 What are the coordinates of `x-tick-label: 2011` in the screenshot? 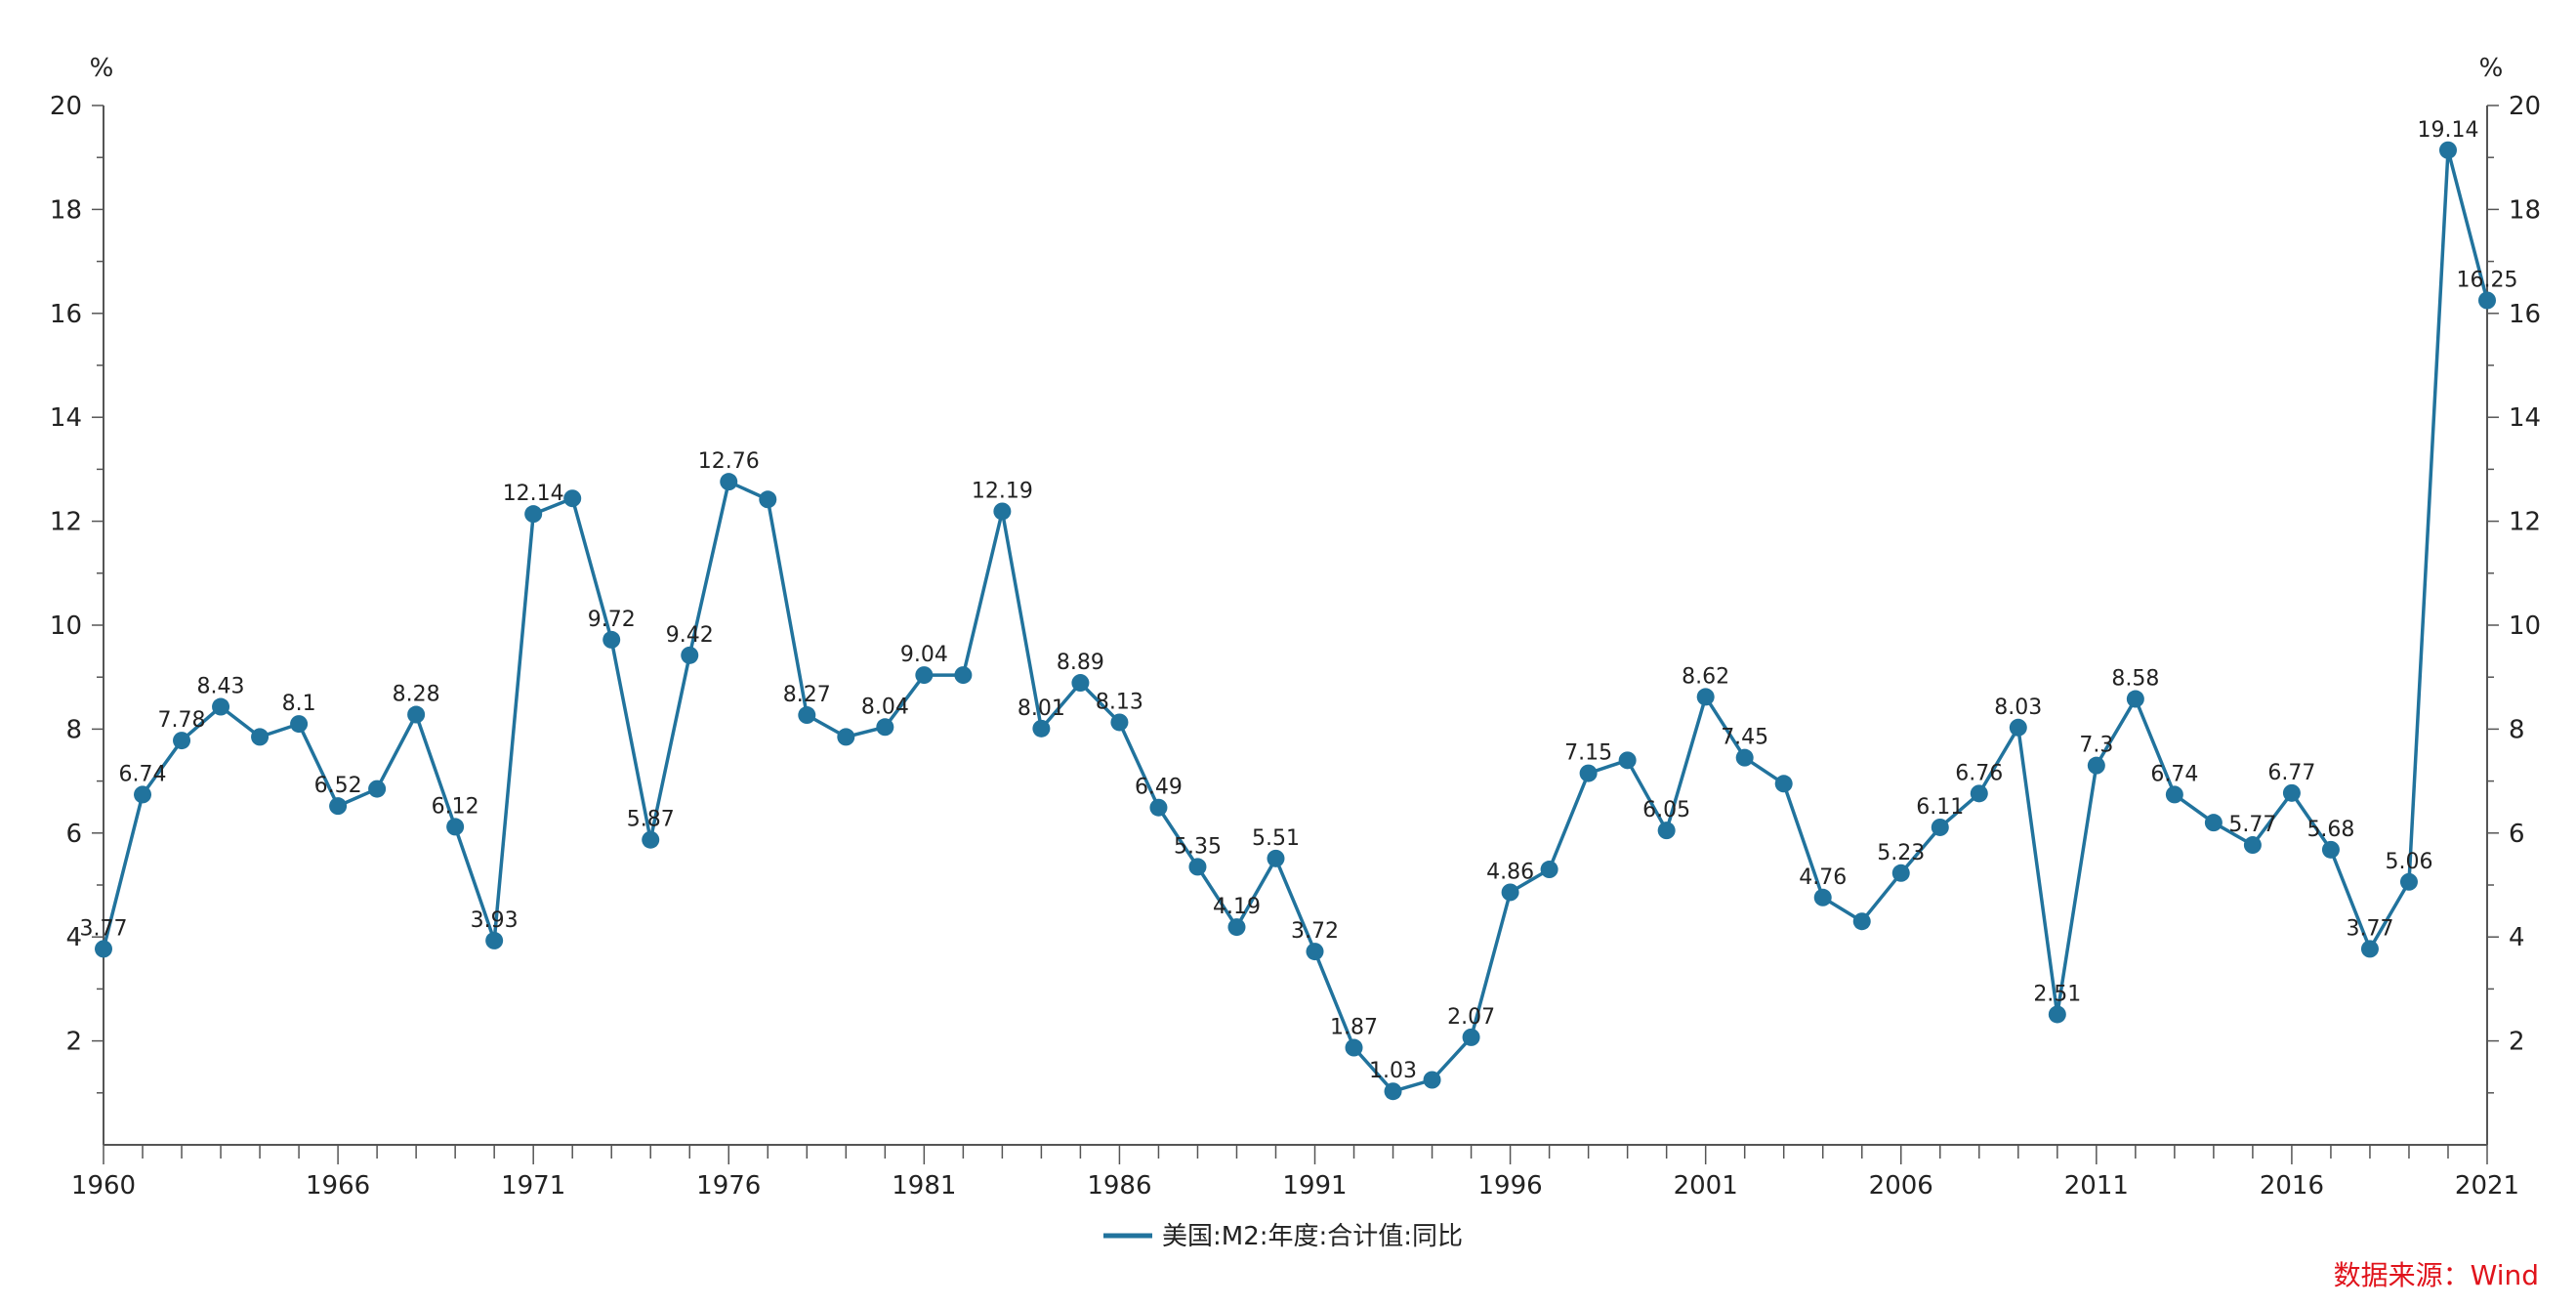 It's located at (2096, 1186).